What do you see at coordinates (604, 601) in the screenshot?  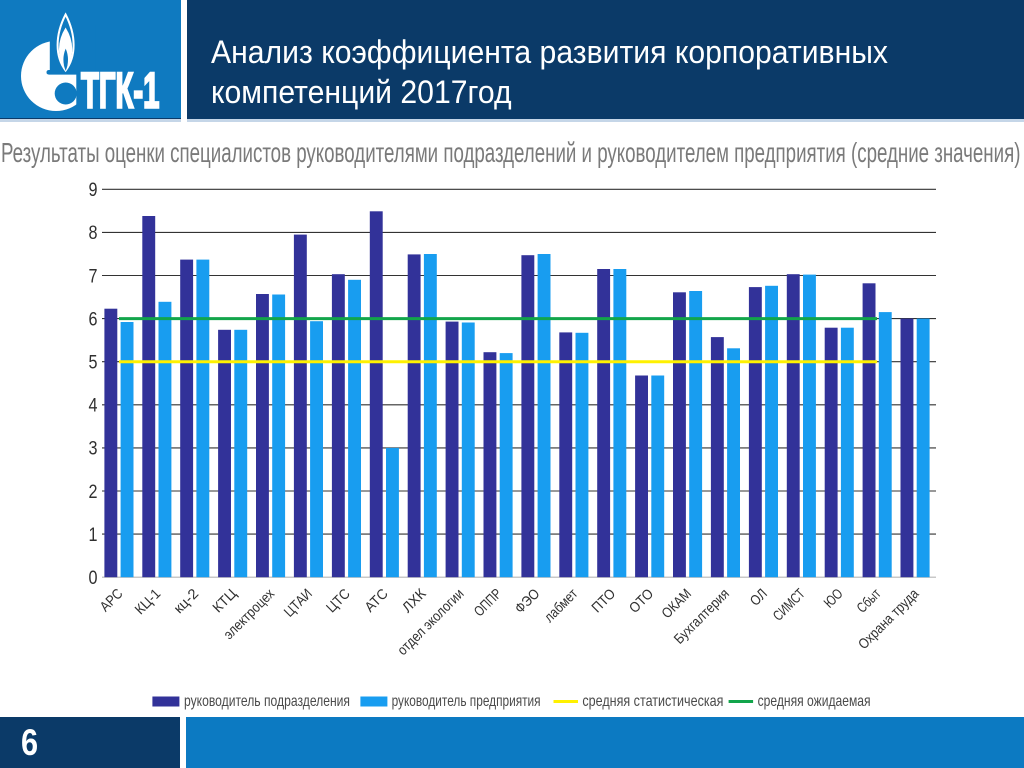 I see `svg-text: ПТО` at bounding box center [604, 601].